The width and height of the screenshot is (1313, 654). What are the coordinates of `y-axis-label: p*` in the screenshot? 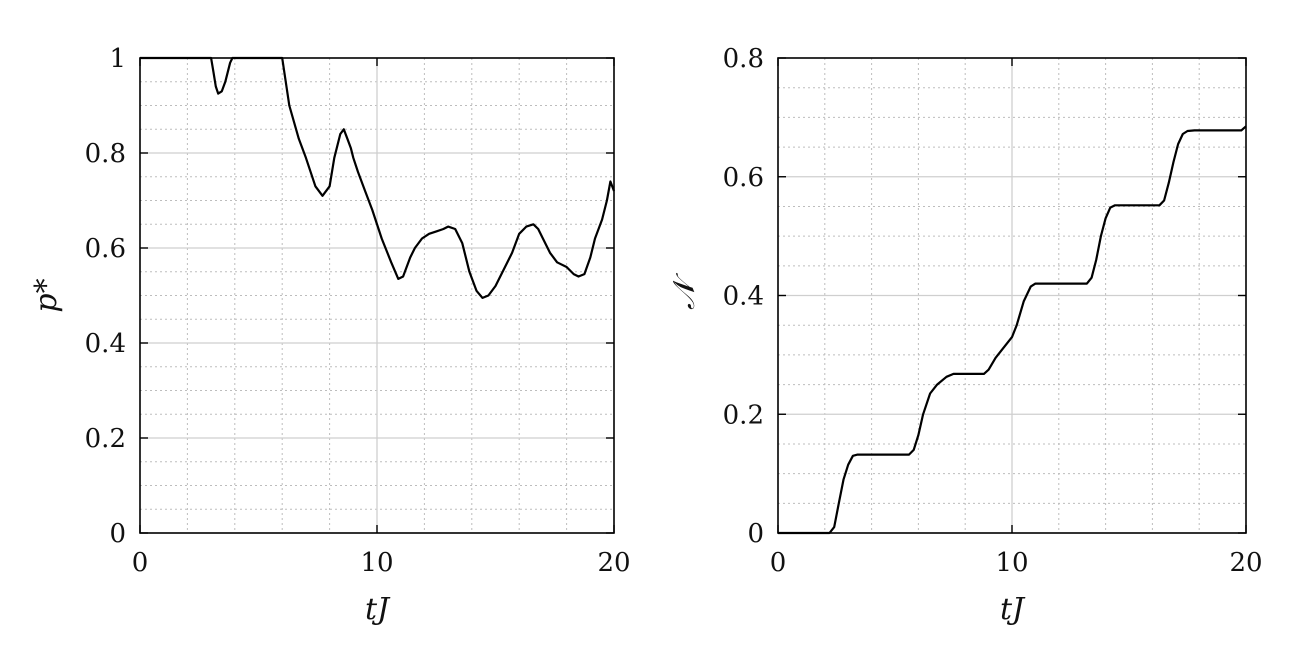 It's located at (46, 295).